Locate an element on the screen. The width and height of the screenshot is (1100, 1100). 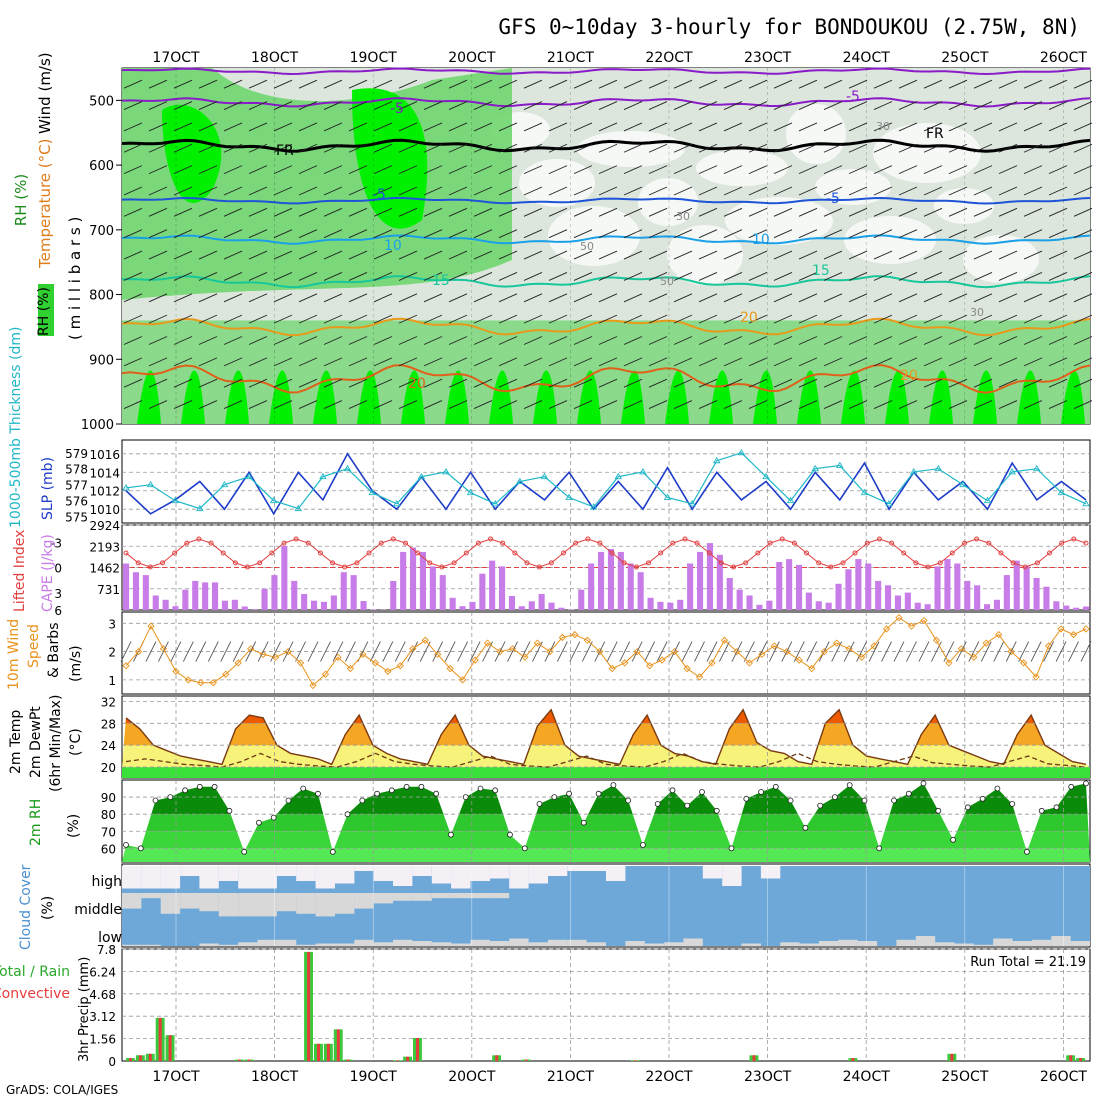
cloud-label: Cloud Cover is located at coordinates (26, 907).